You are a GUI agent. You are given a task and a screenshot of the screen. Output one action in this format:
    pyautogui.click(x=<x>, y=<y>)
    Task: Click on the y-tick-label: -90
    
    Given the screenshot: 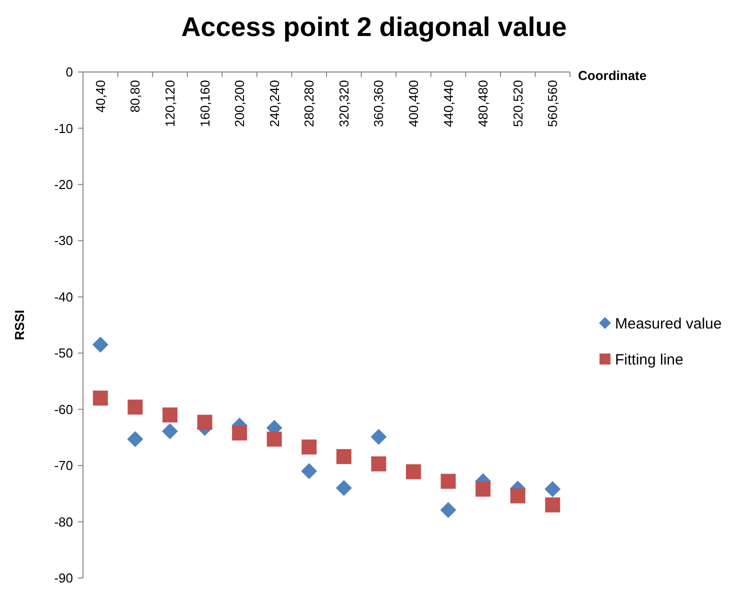 What is the action you would take?
    pyautogui.click(x=63, y=578)
    